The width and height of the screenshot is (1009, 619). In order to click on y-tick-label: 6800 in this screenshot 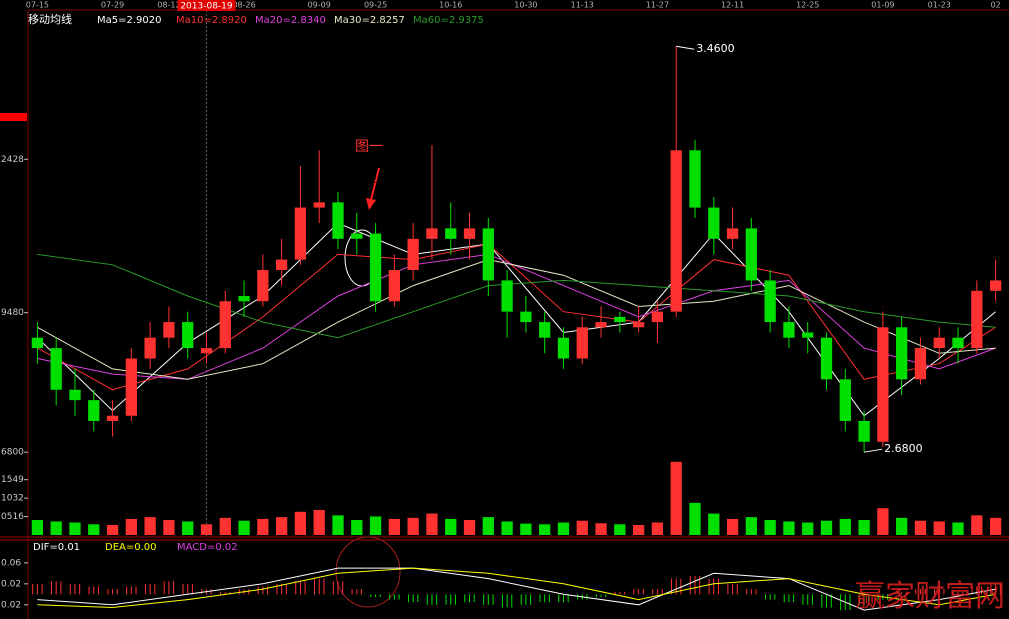, I will do `click(12, 453)`.